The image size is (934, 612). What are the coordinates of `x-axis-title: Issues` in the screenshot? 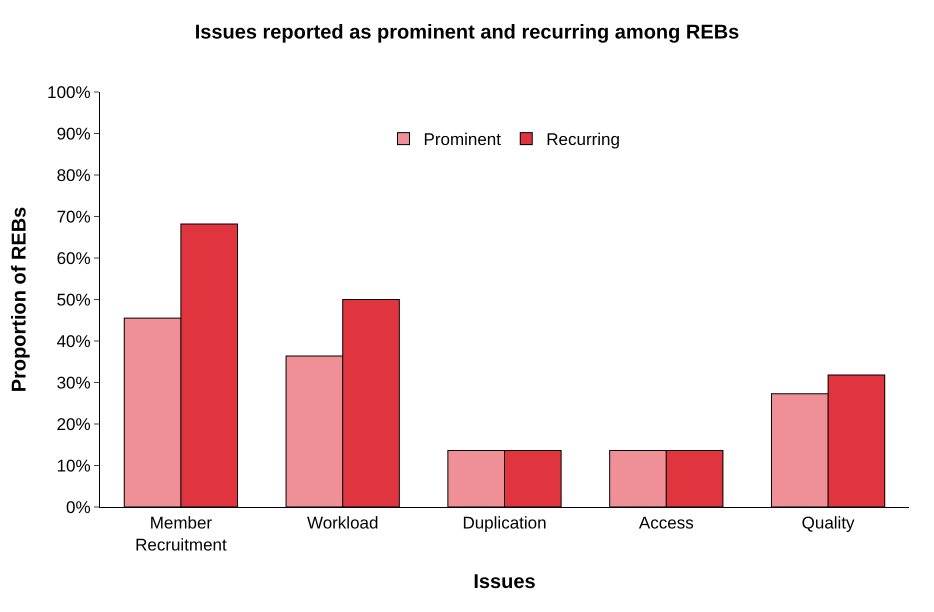 It's located at (504, 582).